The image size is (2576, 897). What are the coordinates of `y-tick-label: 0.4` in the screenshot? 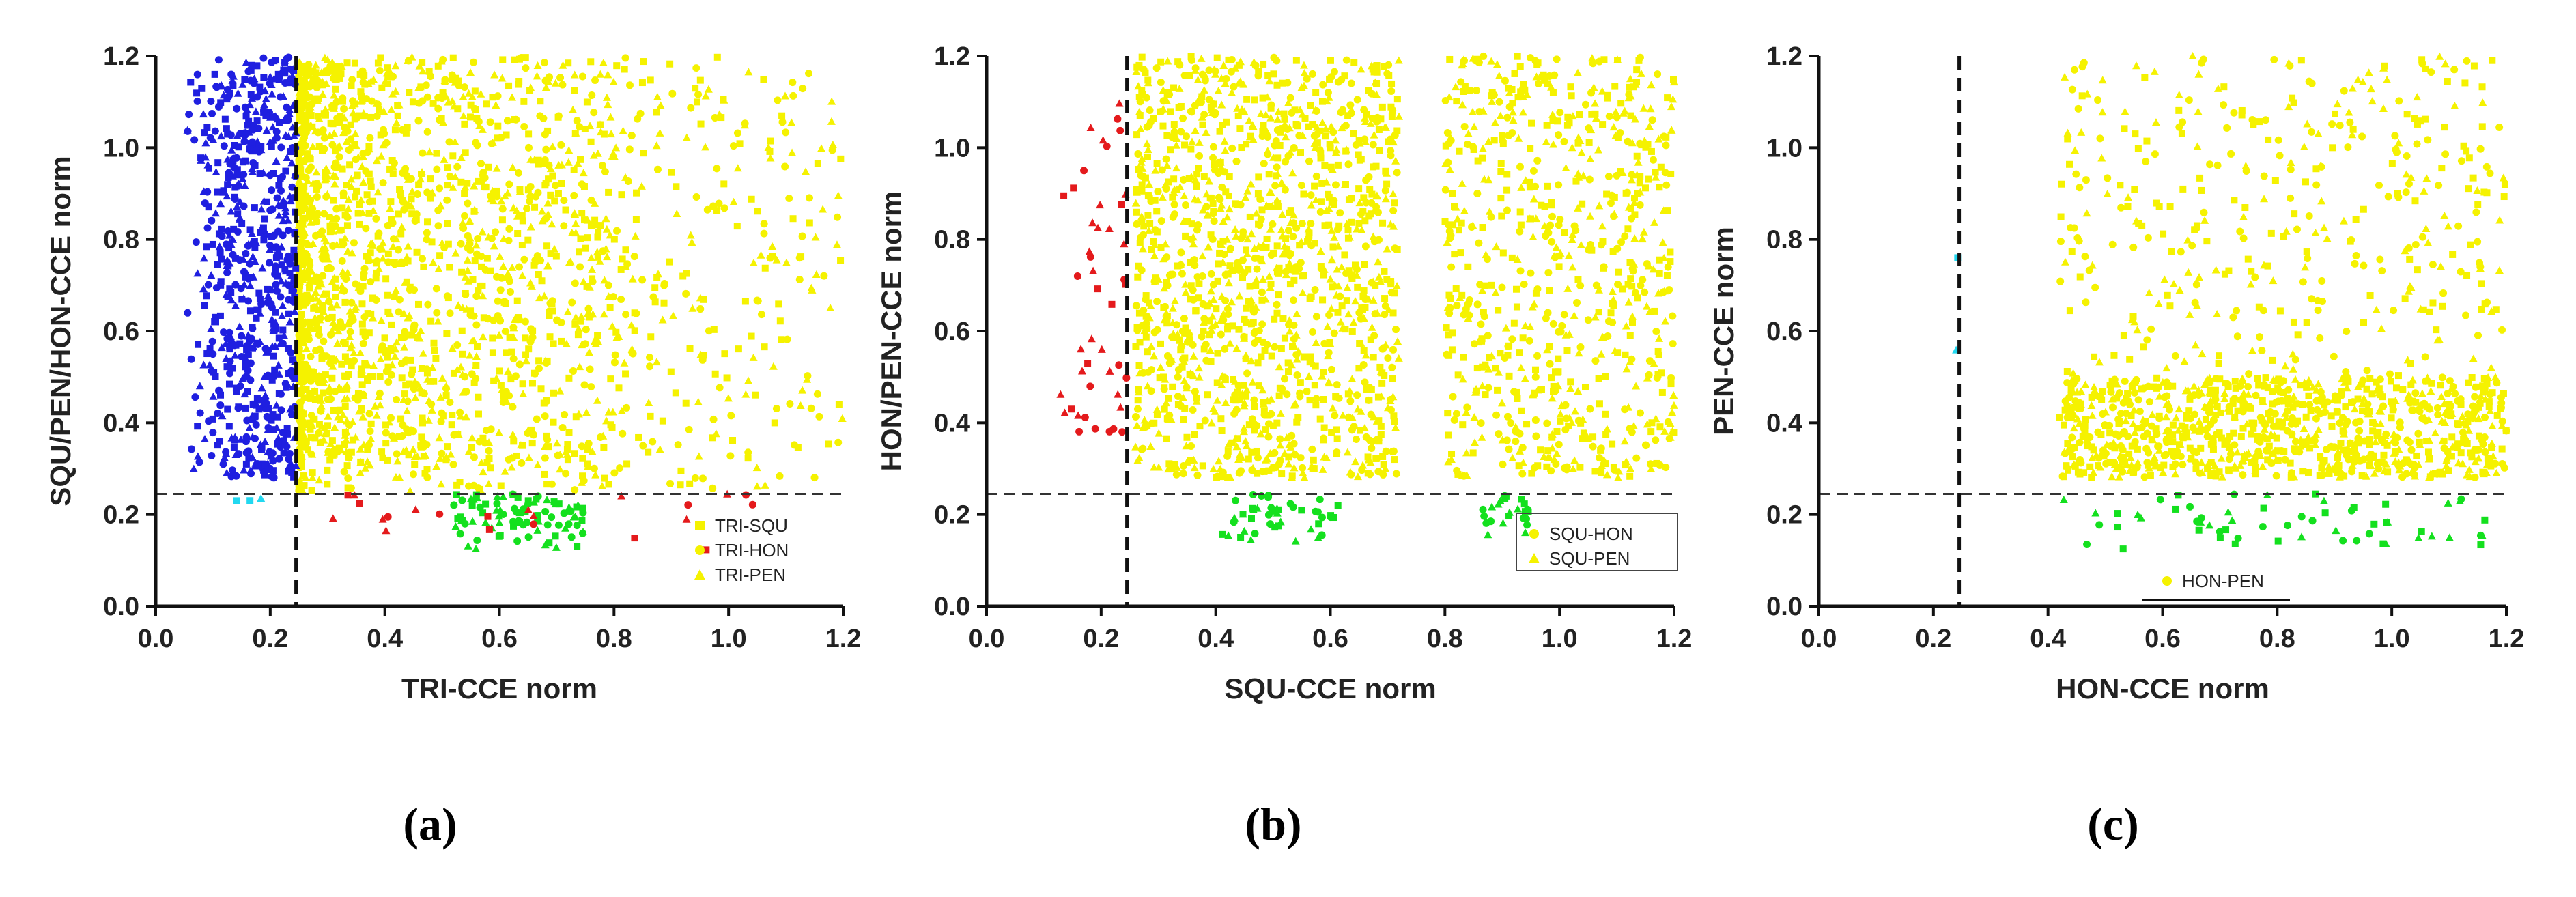 It's located at (121, 423).